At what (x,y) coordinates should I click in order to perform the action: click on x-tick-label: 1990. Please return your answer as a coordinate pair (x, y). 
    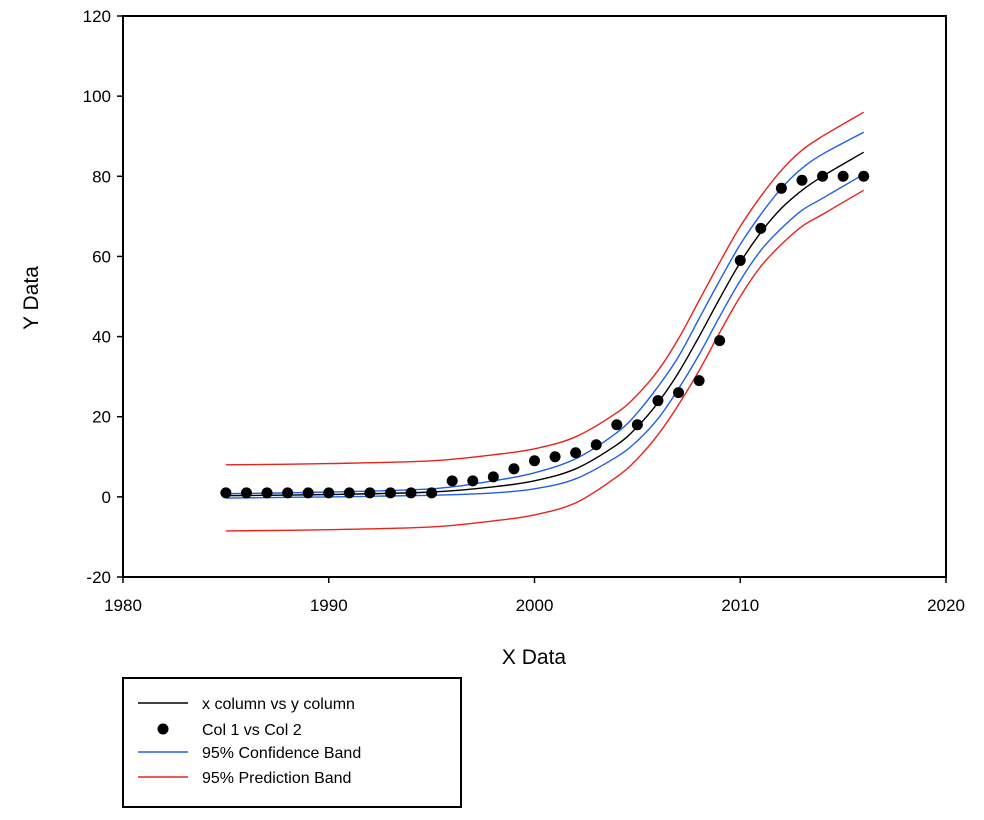
    Looking at the image, I should click on (329, 605).